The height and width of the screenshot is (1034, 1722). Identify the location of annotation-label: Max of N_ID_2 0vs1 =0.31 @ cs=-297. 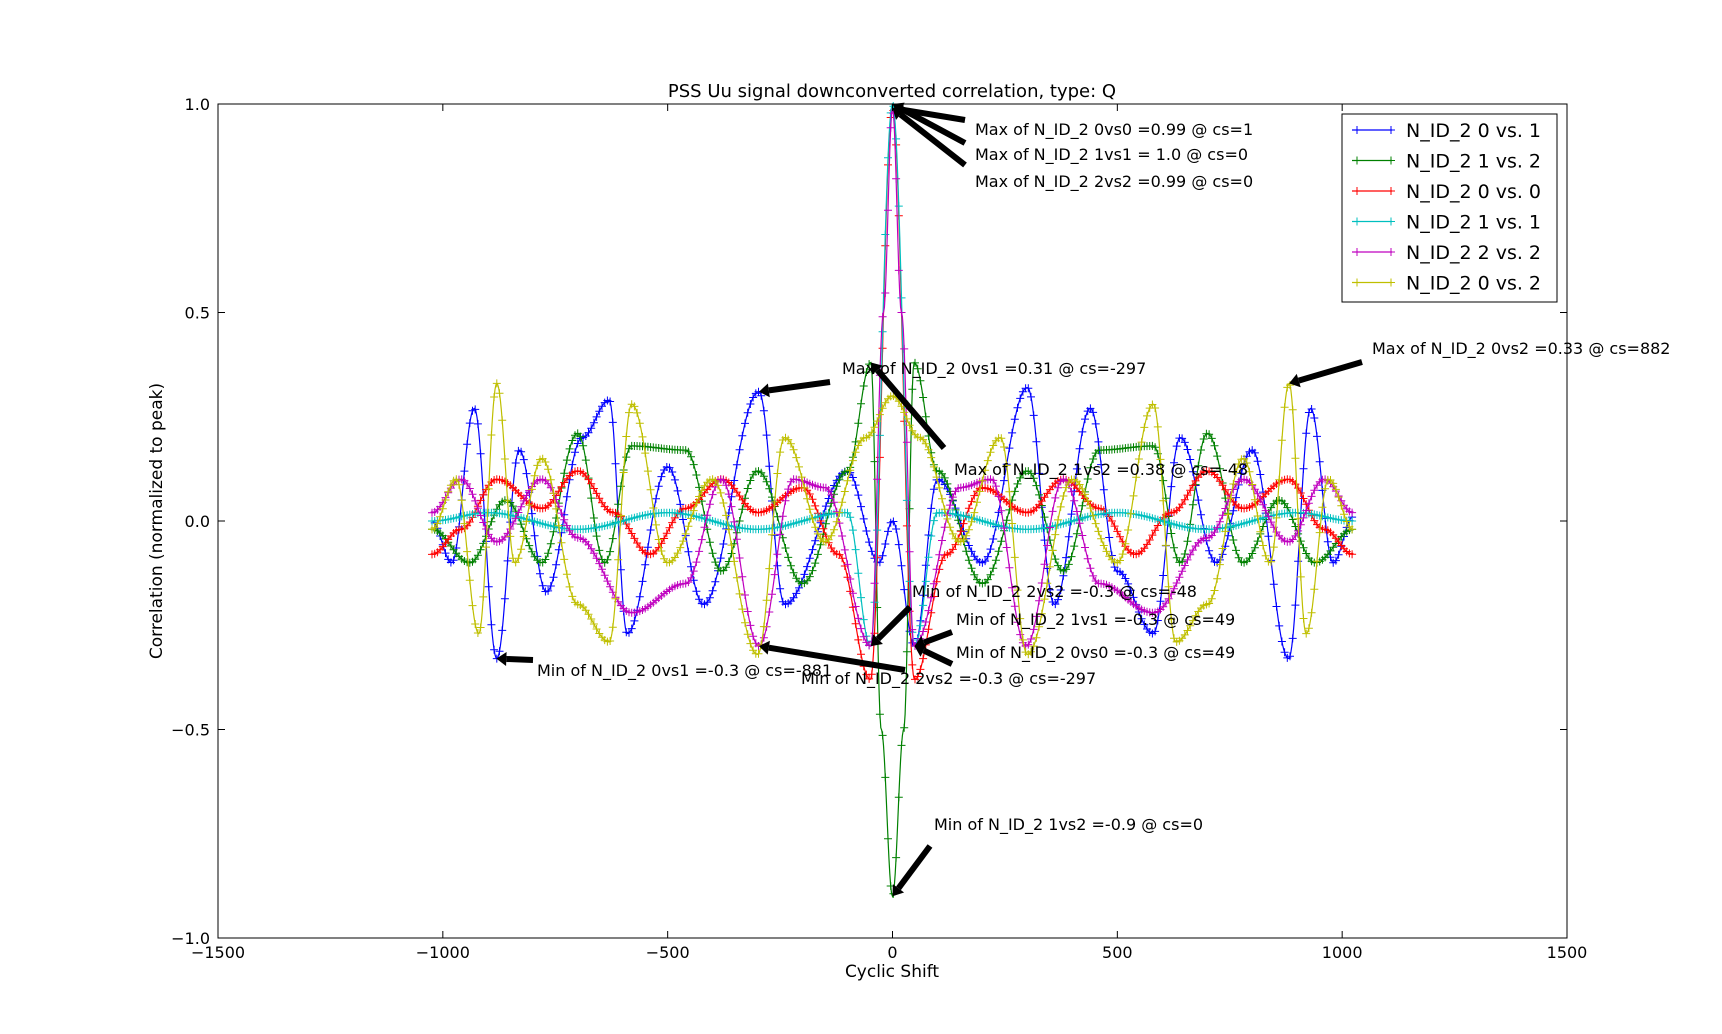
(994, 369).